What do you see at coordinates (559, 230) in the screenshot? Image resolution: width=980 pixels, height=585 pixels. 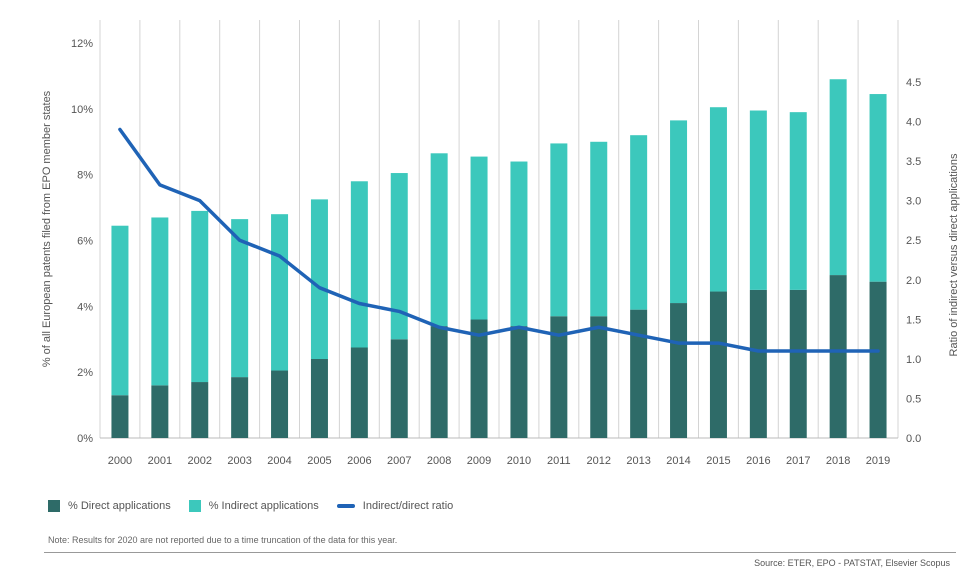 I see `bar-indirect-2011` at bounding box center [559, 230].